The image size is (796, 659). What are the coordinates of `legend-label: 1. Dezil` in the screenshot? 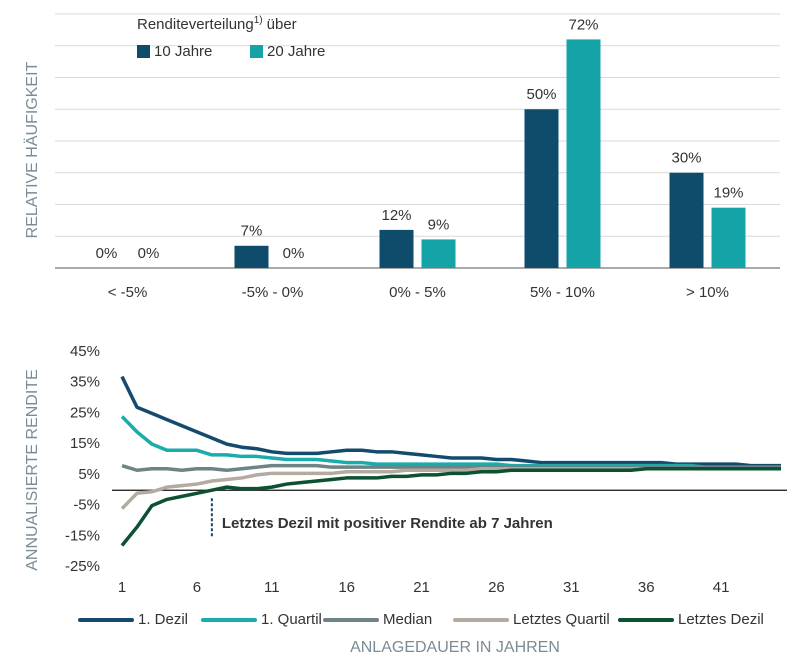 It's located at (163, 619).